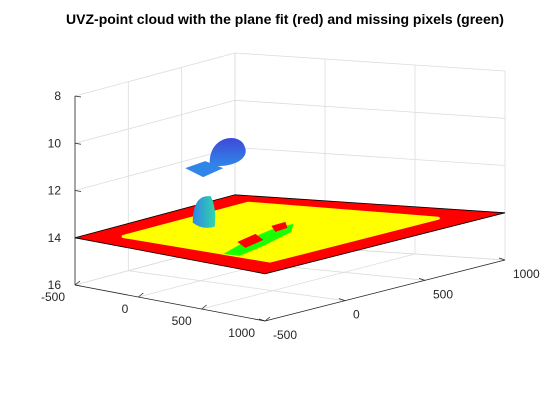 Image resolution: width=560 pixels, height=420 pixels. I want to click on z-tick-label-4: 16, so click(55, 285).